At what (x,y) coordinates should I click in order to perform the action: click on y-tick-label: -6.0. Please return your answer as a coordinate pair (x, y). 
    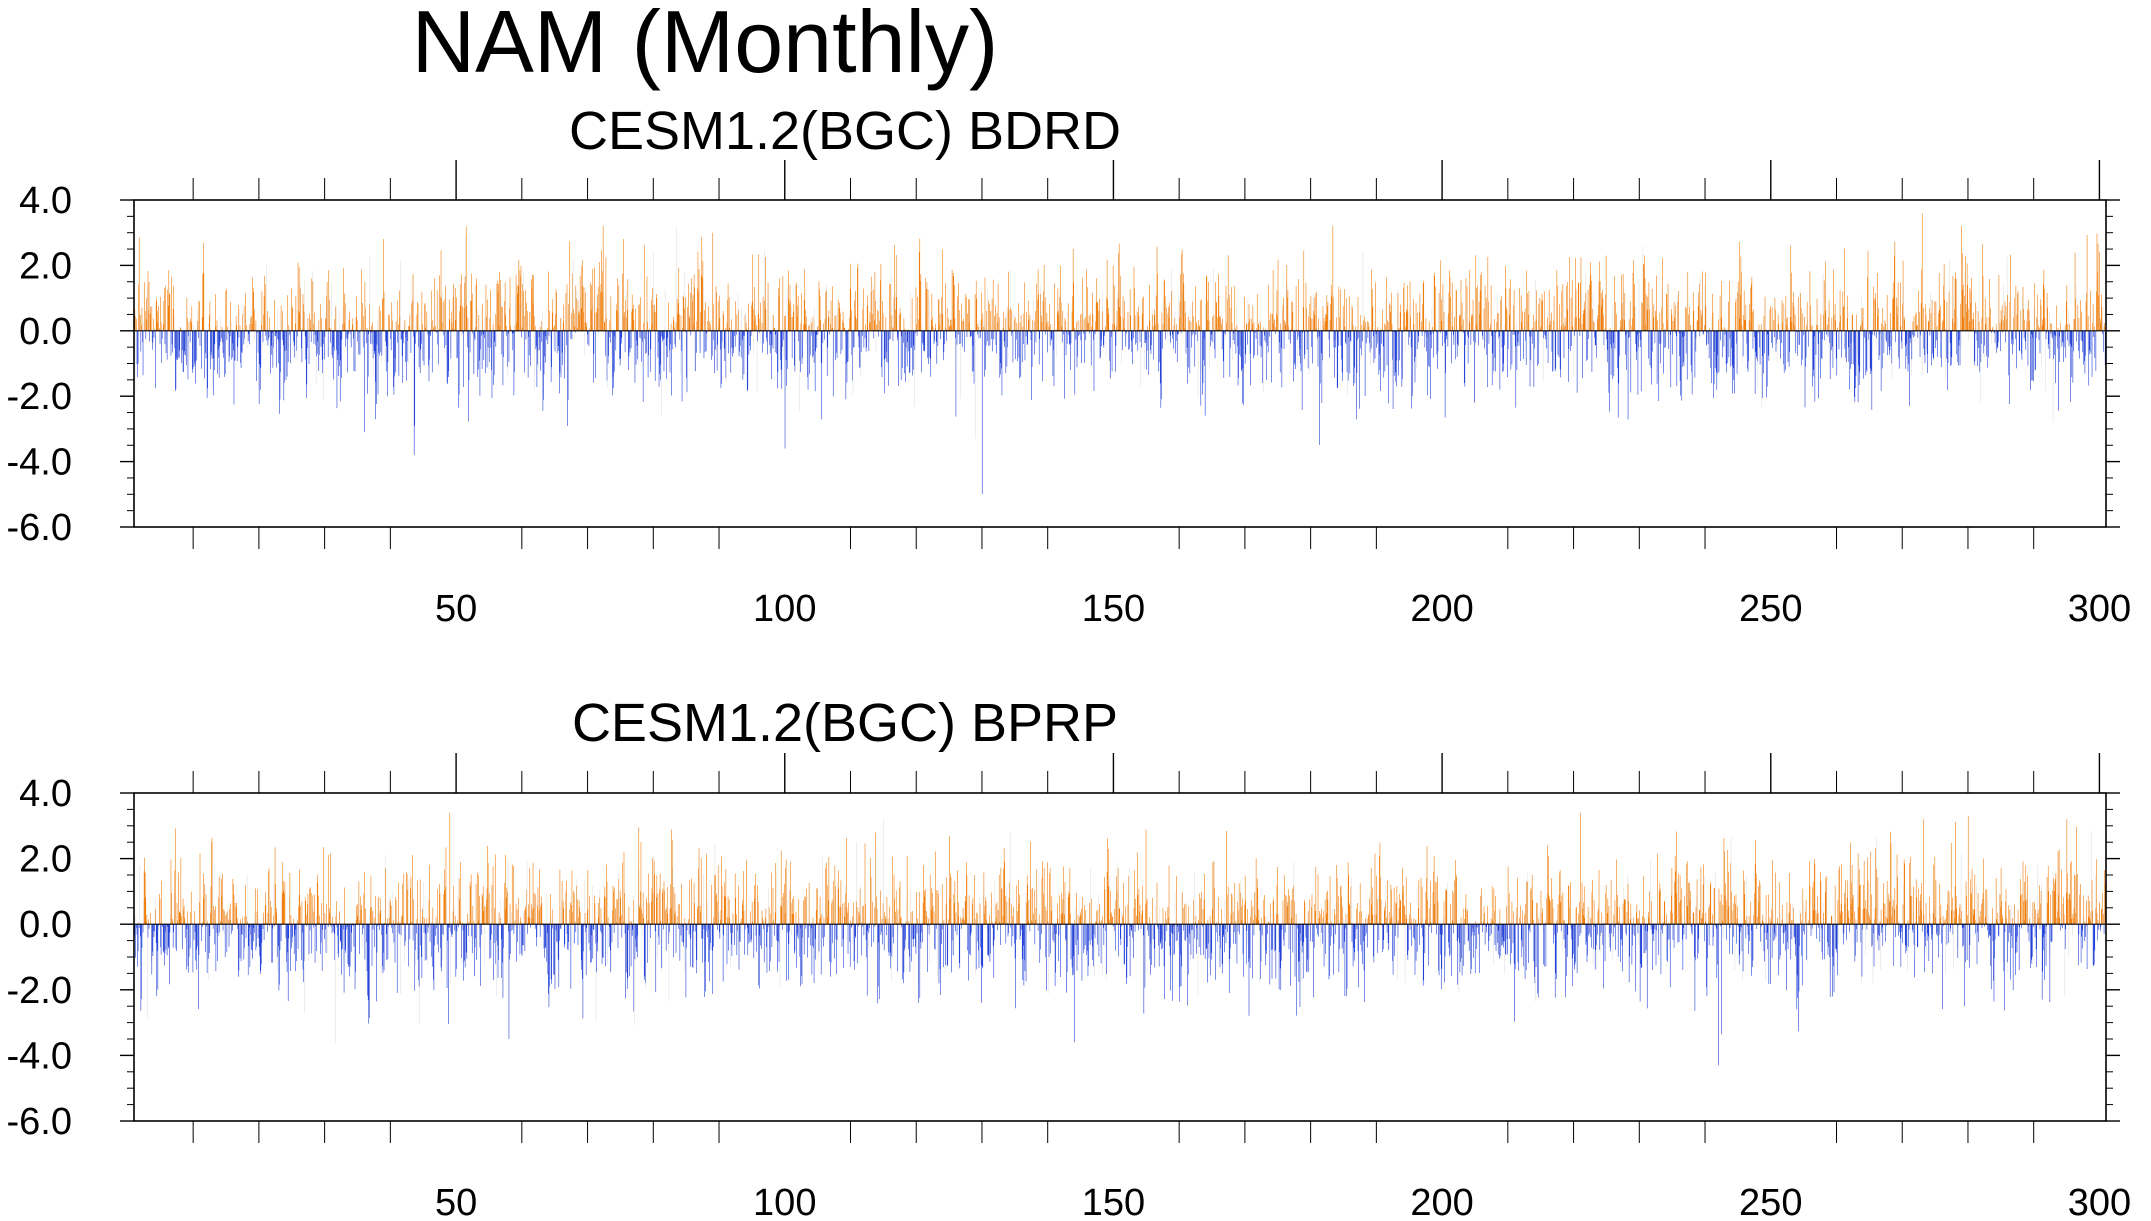
    Looking at the image, I should click on (39, 528).